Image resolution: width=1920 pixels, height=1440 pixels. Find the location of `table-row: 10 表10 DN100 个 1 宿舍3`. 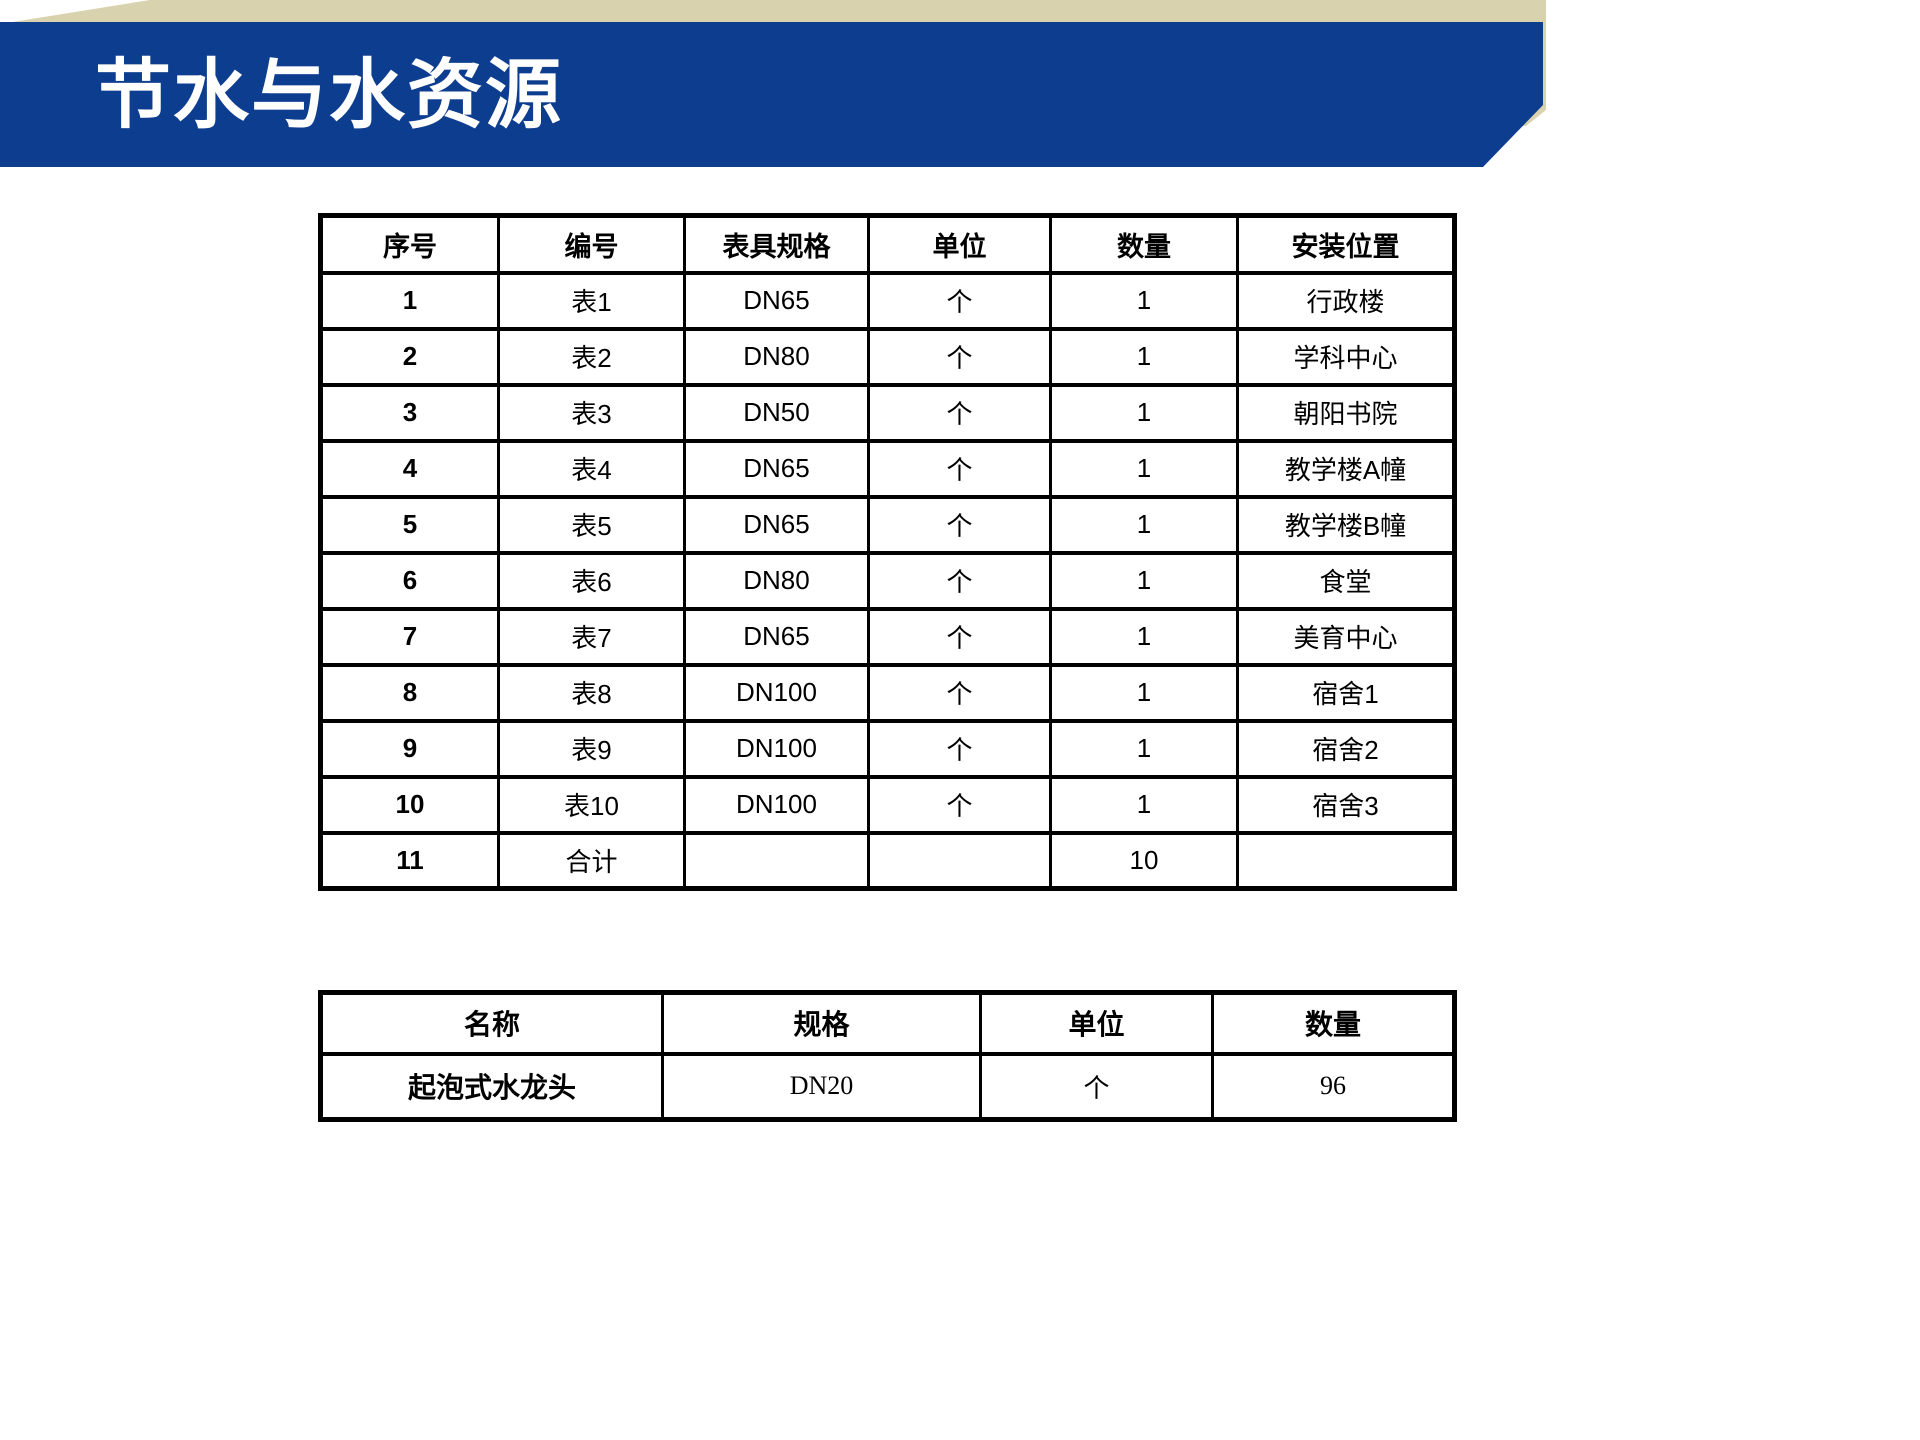

table-row: 10 表10 DN100 个 1 宿舍3 is located at coordinates (887, 804).